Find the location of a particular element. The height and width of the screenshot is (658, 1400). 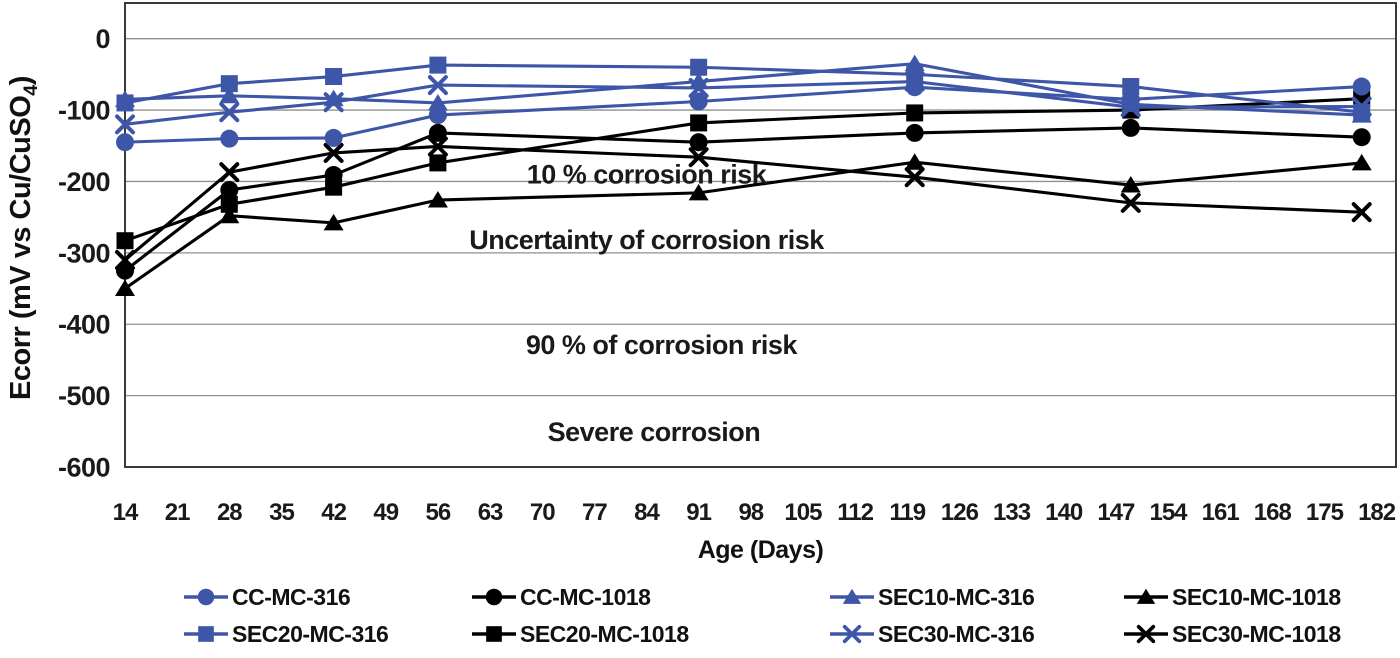

x-tick-label: 161 is located at coordinates (1221, 512).